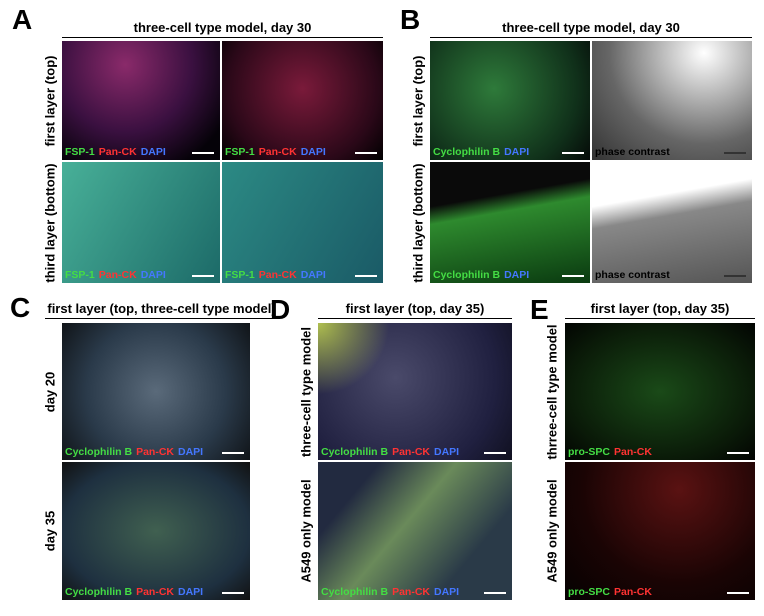 Image resolution: width=764 pixels, height=616 pixels. Describe the element at coordinates (410, 19) in the screenshot. I see `panel-letter: B` at that location.